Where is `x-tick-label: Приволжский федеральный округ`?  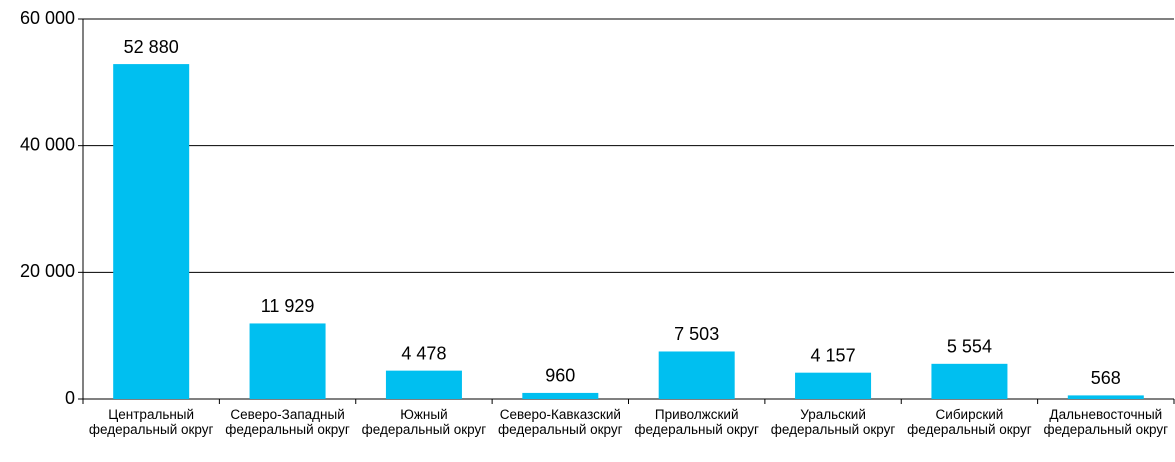 x-tick-label: Приволжский федеральный округ is located at coordinates (696, 422).